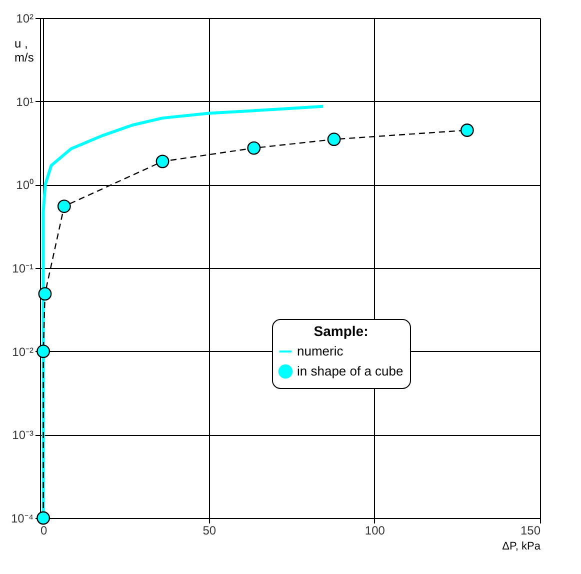  What do you see at coordinates (25, 101) in the screenshot?
I see `y-tick-label: 10¹` at bounding box center [25, 101].